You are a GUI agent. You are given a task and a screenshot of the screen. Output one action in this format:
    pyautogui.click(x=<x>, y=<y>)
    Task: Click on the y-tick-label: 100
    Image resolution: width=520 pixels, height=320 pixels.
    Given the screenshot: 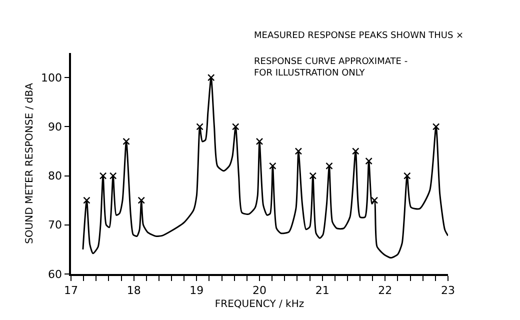 What is the action you would take?
    pyautogui.click(x=51, y=77)
    